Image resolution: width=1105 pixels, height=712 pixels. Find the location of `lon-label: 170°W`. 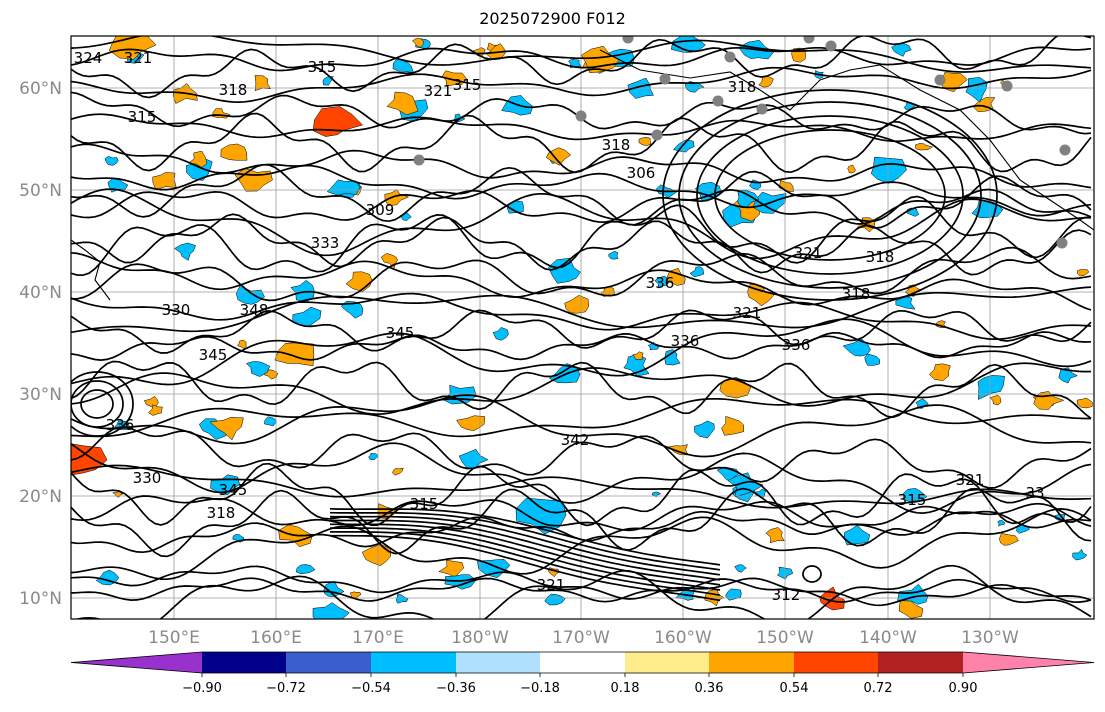

lon-label: 170°W is located at coordinates (581, 638).